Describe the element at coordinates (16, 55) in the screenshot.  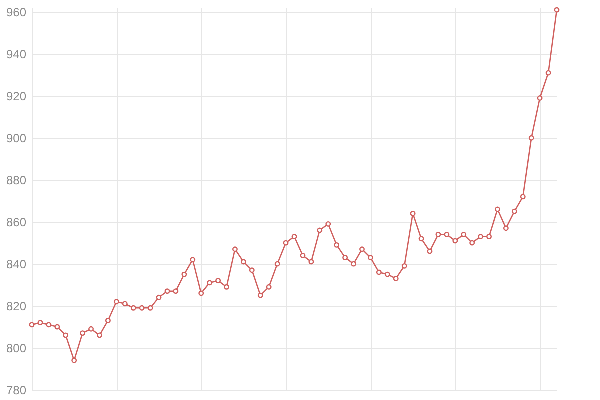
I see `y-tick-label: 940` at that location.